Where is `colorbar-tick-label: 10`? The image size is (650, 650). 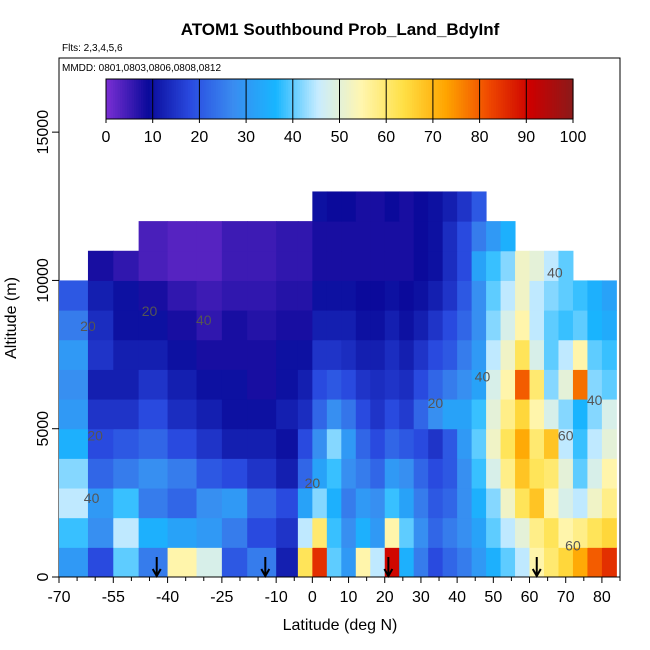
colorbar-tick-label: 10 is located at coordinates (153, 137).